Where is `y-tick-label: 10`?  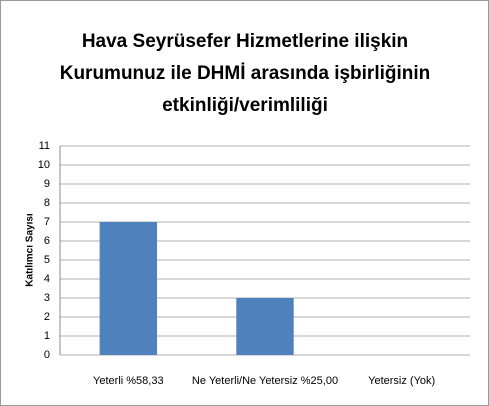 y-tick-label: 10 is located at coordinates (44, 165).